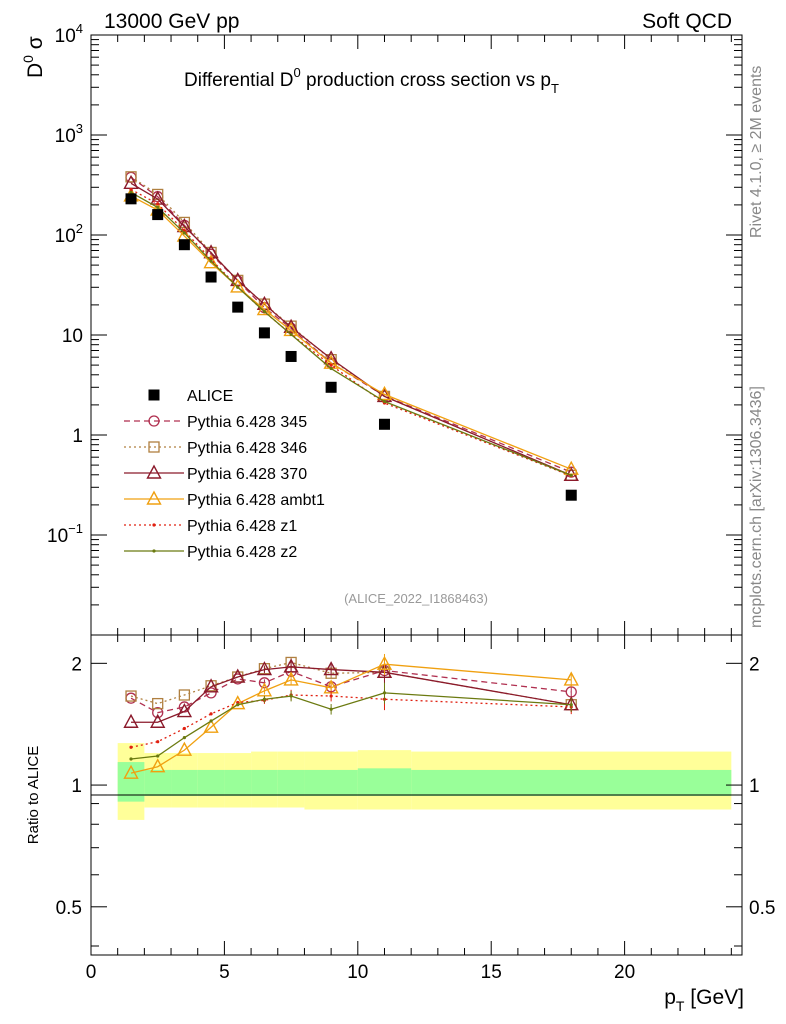 The image size is (786, 1024). I want to click on series-3-ratio, so click(351, 693).